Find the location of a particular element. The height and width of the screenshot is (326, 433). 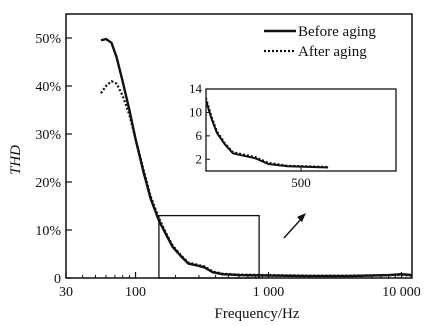

inset-y-tick-label: 6 is located at coordinates (199, 135).